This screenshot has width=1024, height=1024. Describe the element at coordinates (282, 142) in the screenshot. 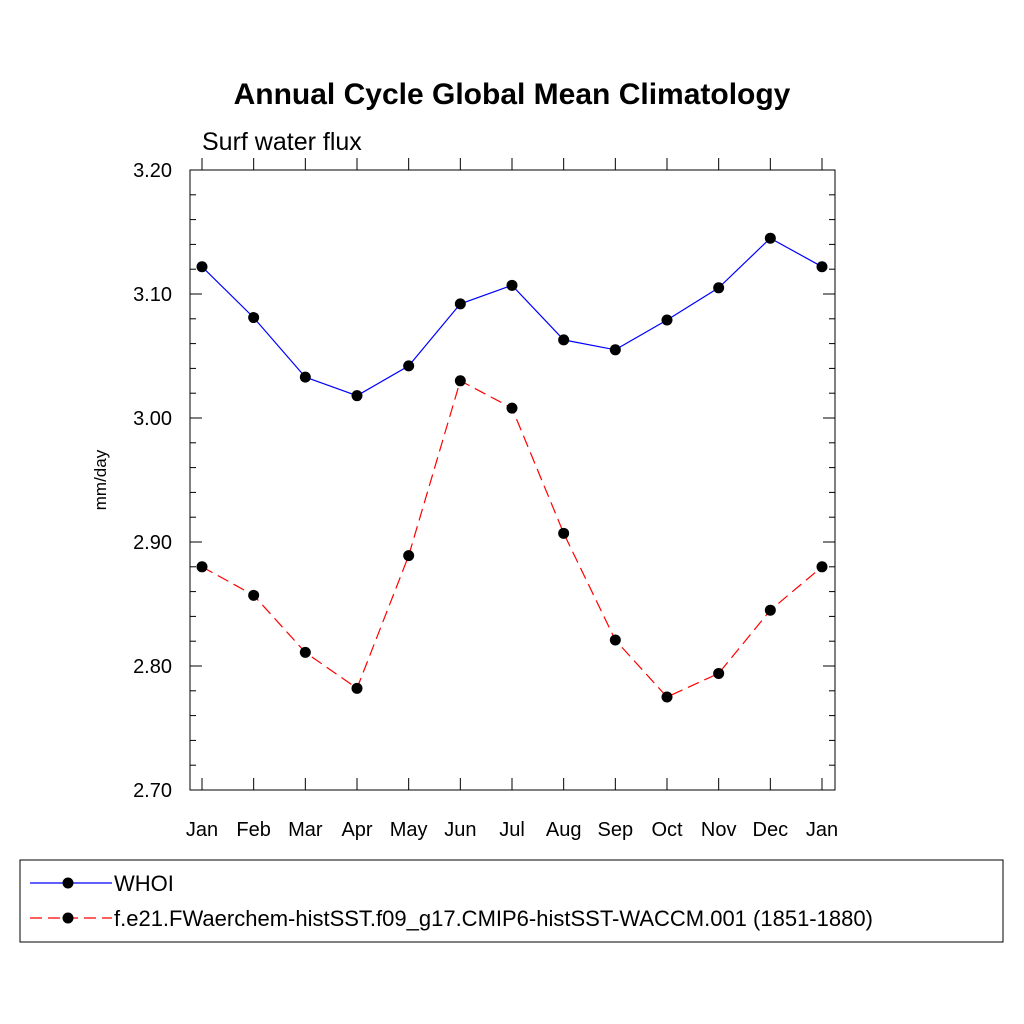

I see `chart-subtitle: Surf water flux` at that location.